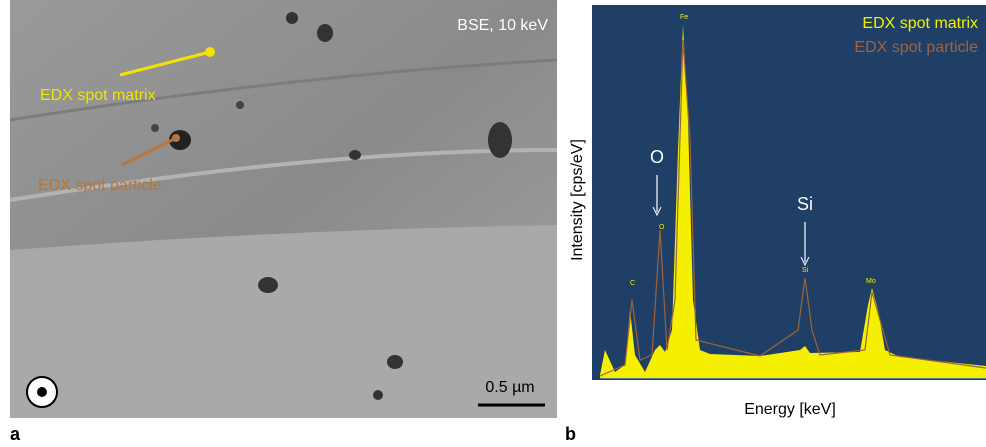 This screenshot has width=986, height=447. Describe the element at coordinates (570, 434) in the screenshot. I see `panel-label: b` at that location.